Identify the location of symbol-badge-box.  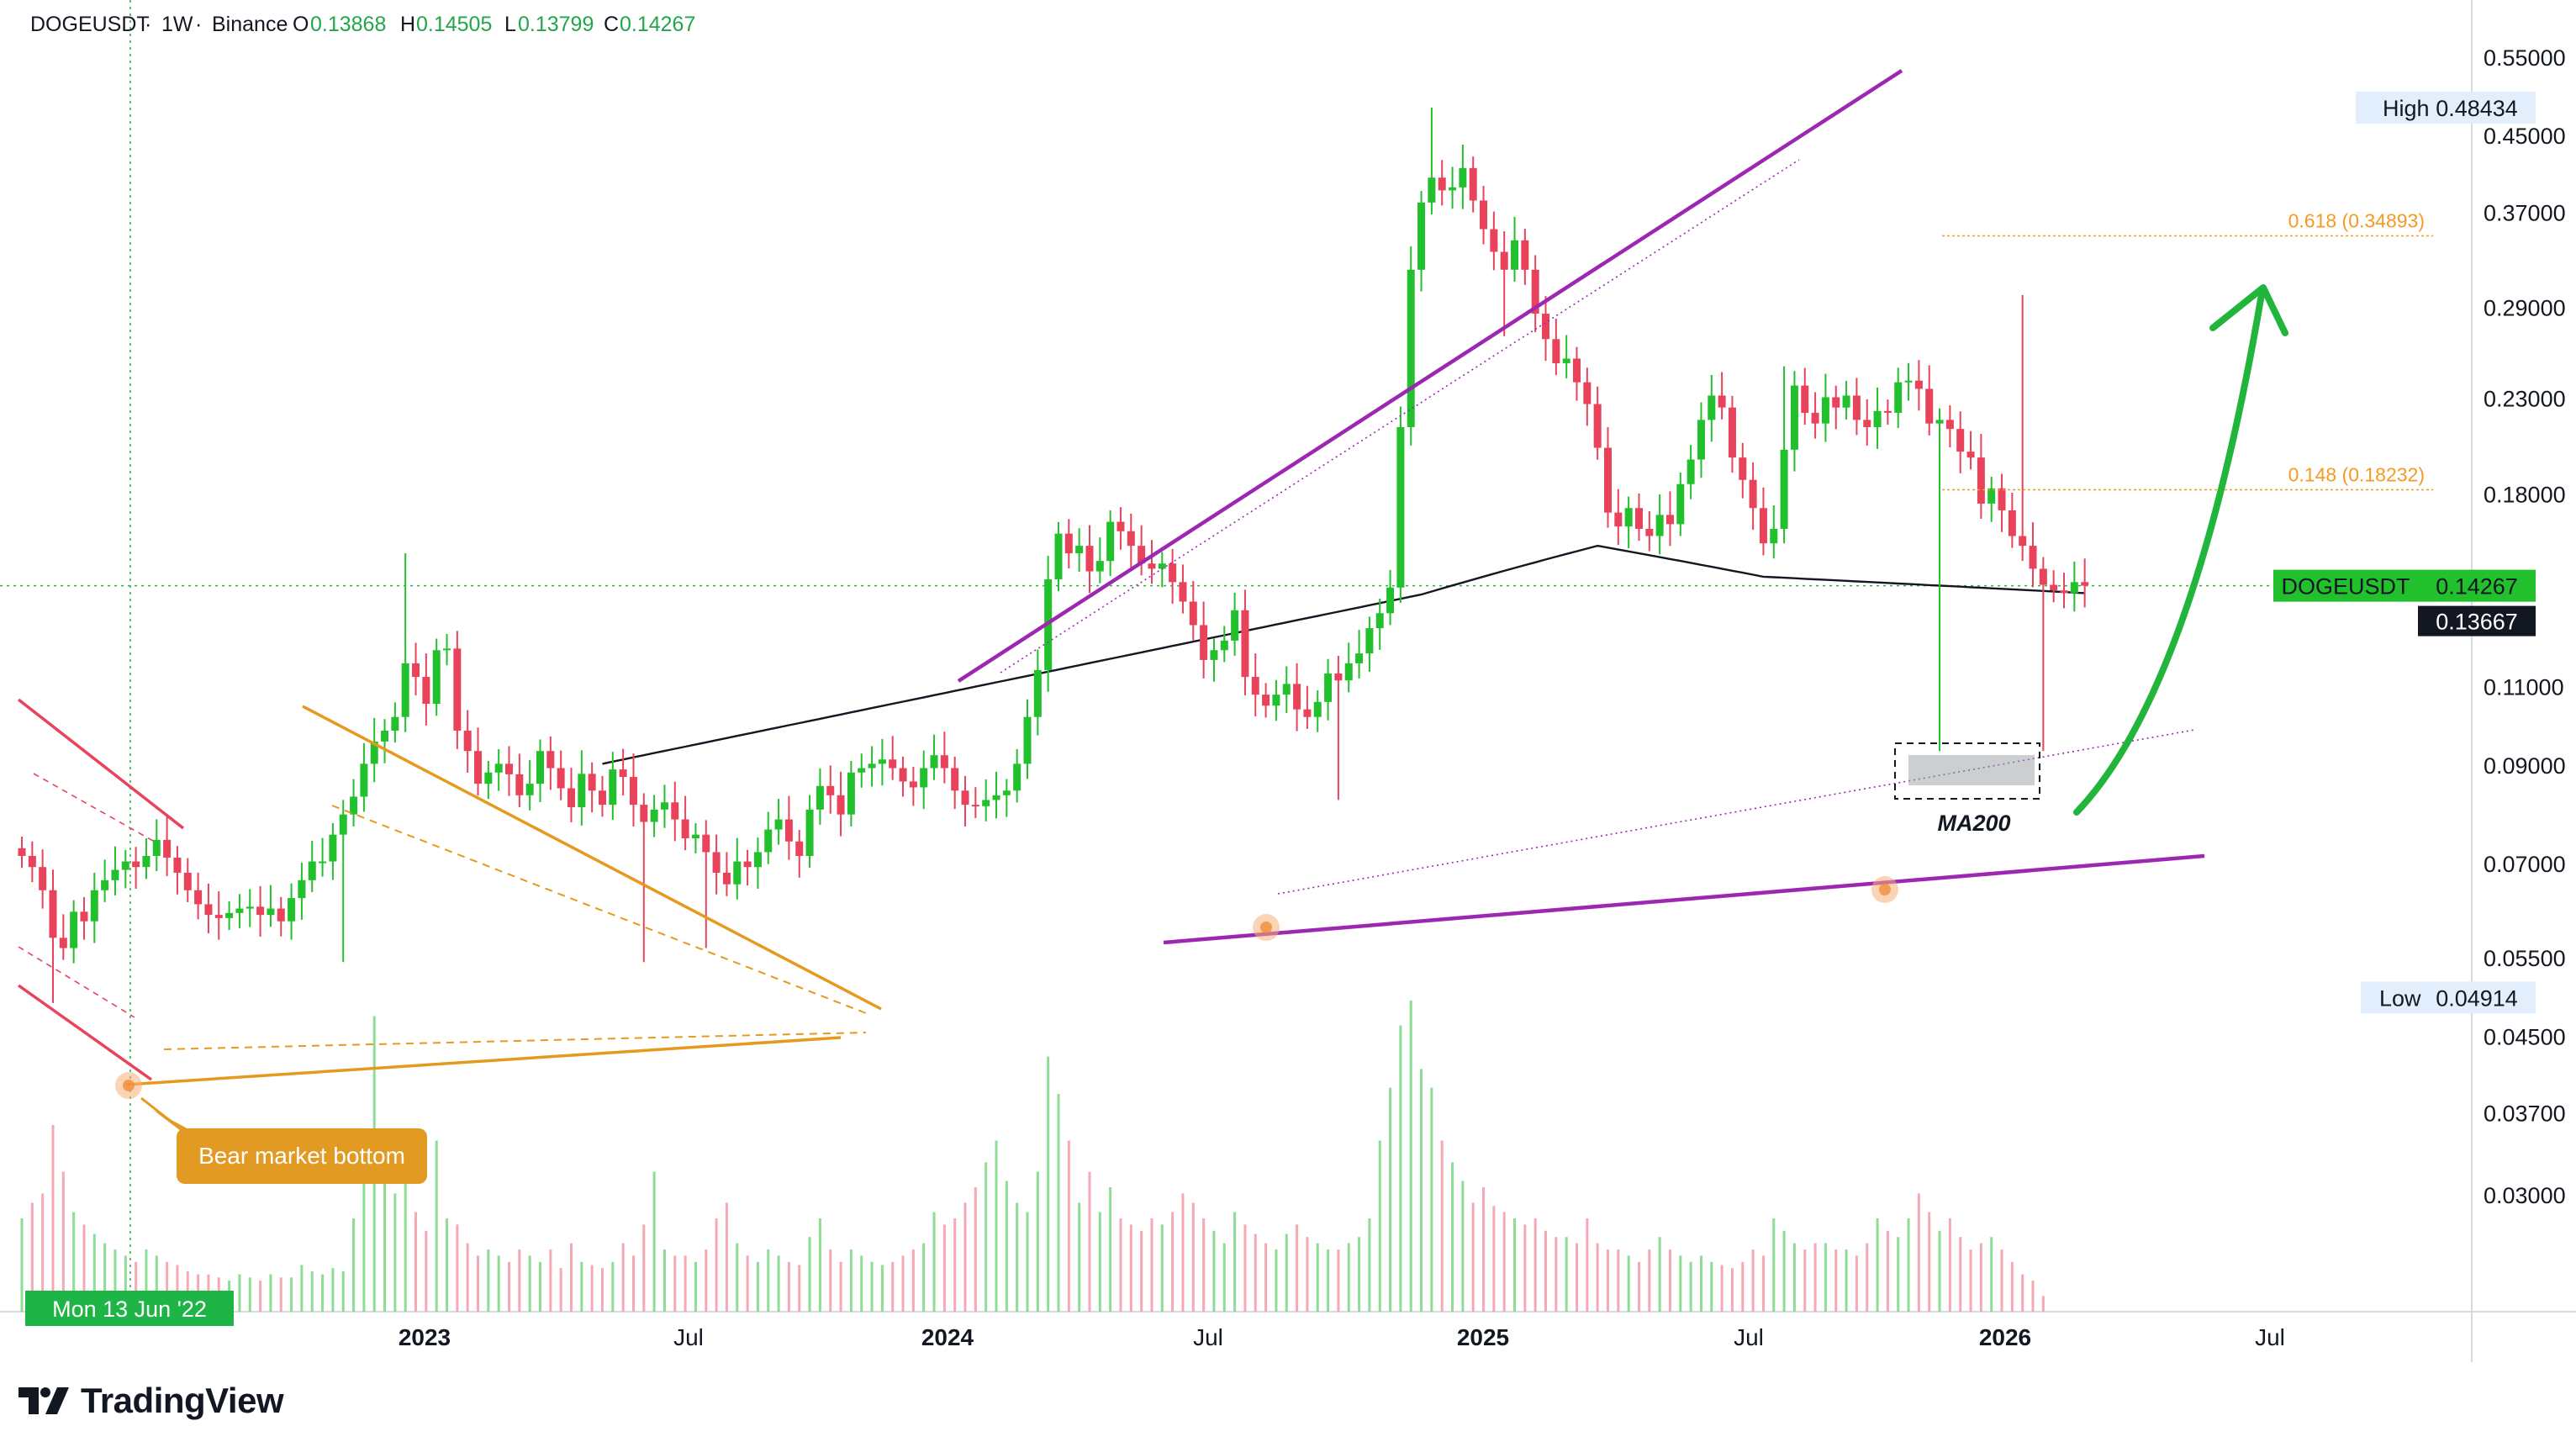
(2345, 585).